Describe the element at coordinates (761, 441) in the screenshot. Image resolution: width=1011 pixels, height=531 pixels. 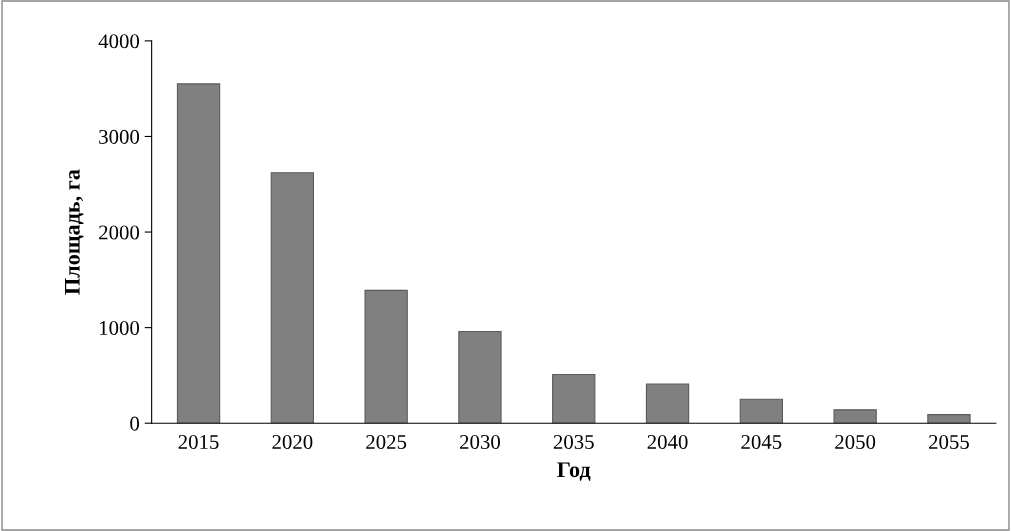
I see `x-tick-label: 2045` at that location.